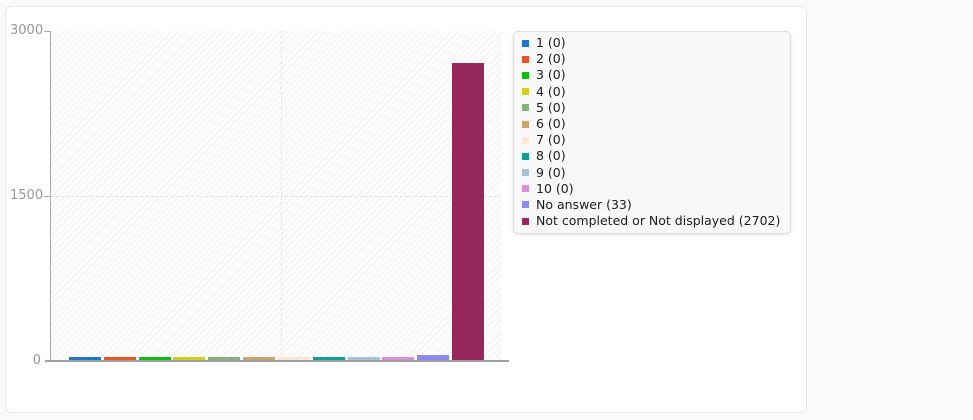 This screenshot has width=973, height=420. Describe the element at coordinates (651, 75) in the screenshot. I see `legend-item: 3 (0)` at that location.